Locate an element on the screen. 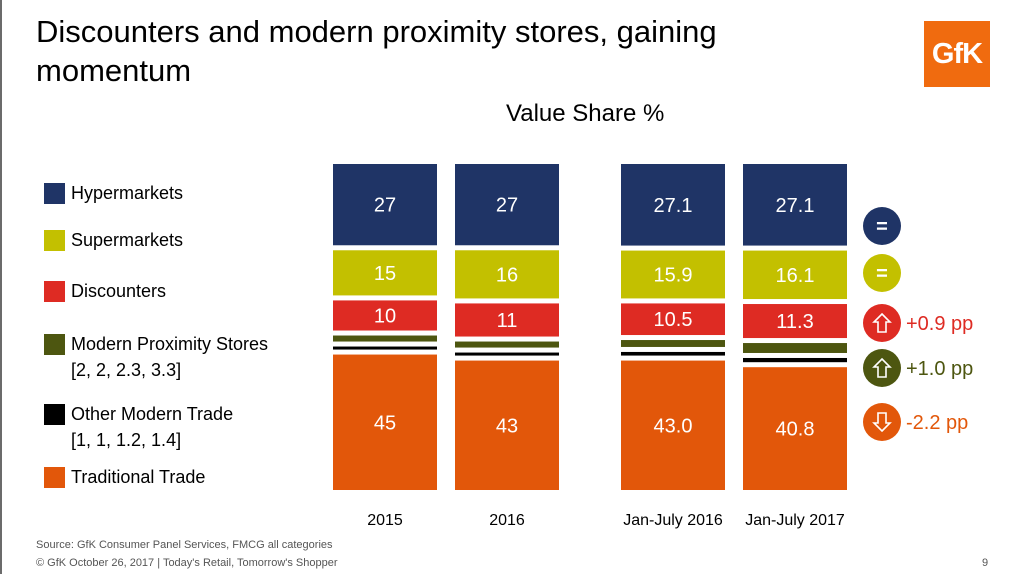  change-indicator: +0.9 pp is located at coordinates (918, 323).